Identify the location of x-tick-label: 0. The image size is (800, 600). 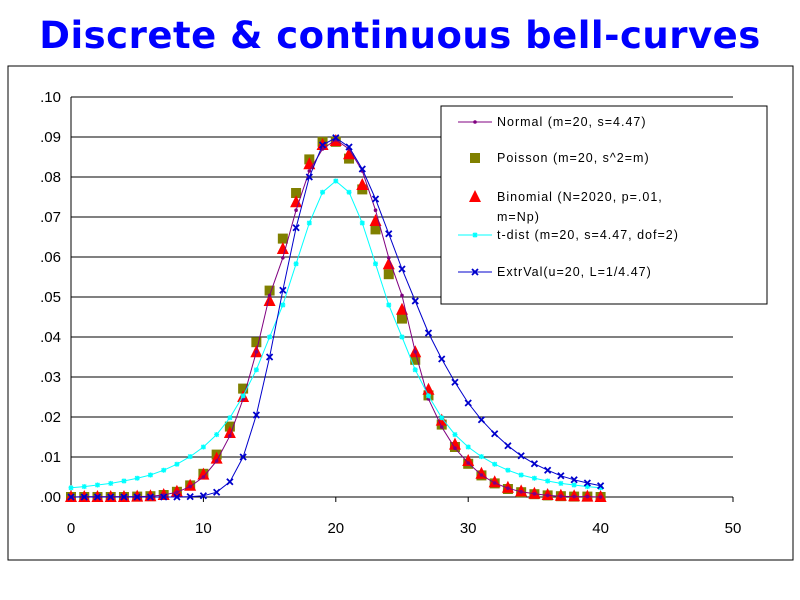
(71, 528).